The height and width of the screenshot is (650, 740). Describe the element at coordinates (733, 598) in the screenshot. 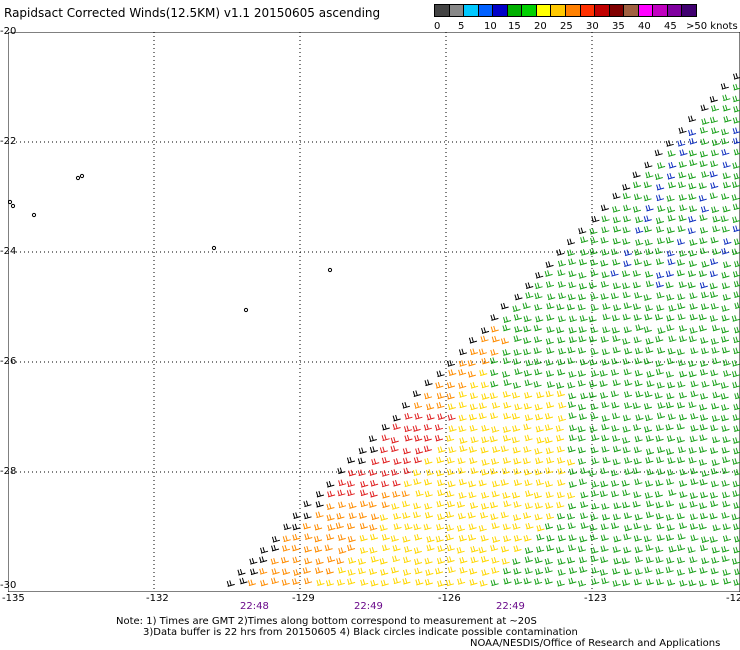

I see `longitude-label: -120` at that location.